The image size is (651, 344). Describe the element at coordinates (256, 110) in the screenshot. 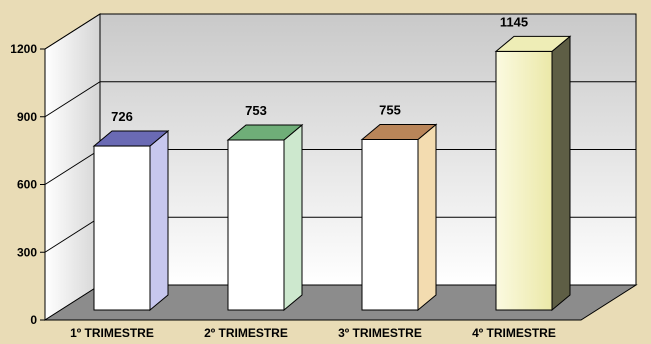

I see `data-label-2: 753` at that location.